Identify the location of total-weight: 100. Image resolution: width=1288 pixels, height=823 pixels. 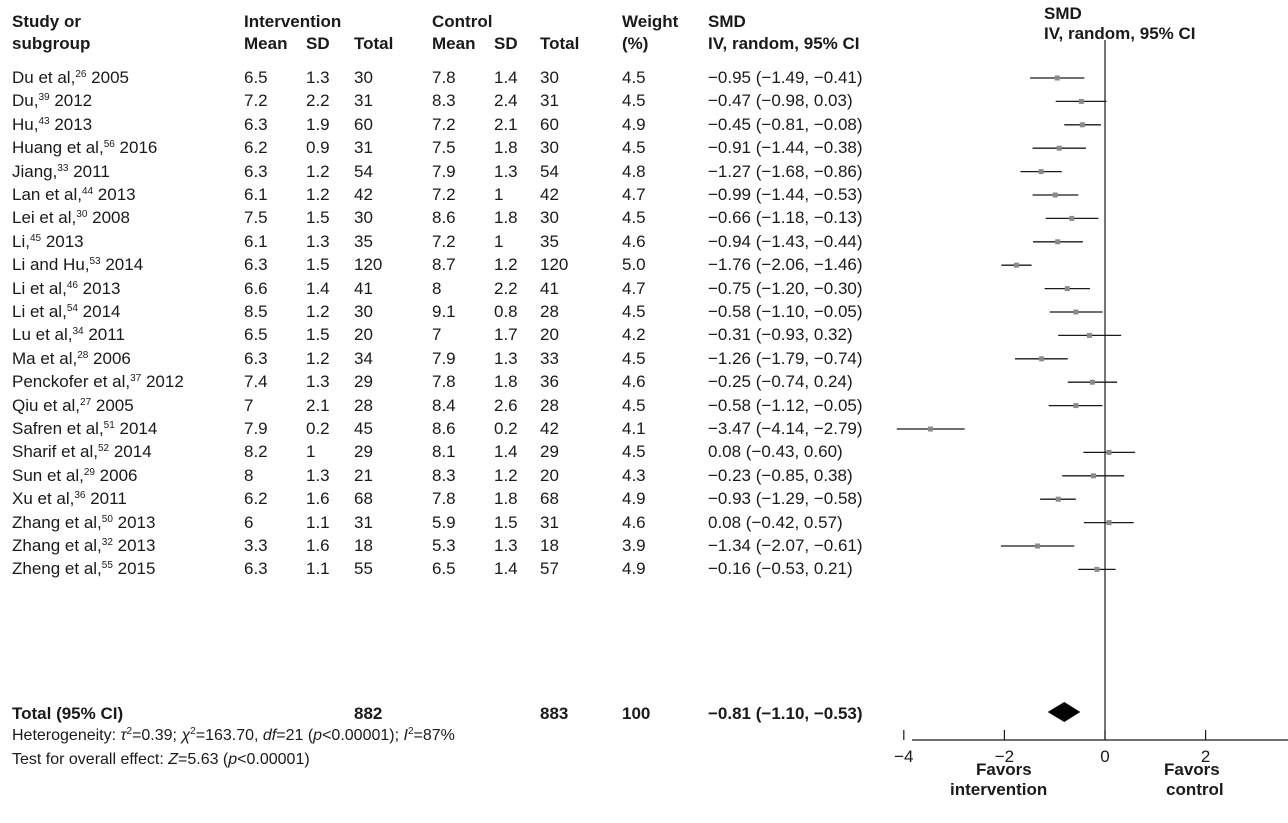
(636, 713).